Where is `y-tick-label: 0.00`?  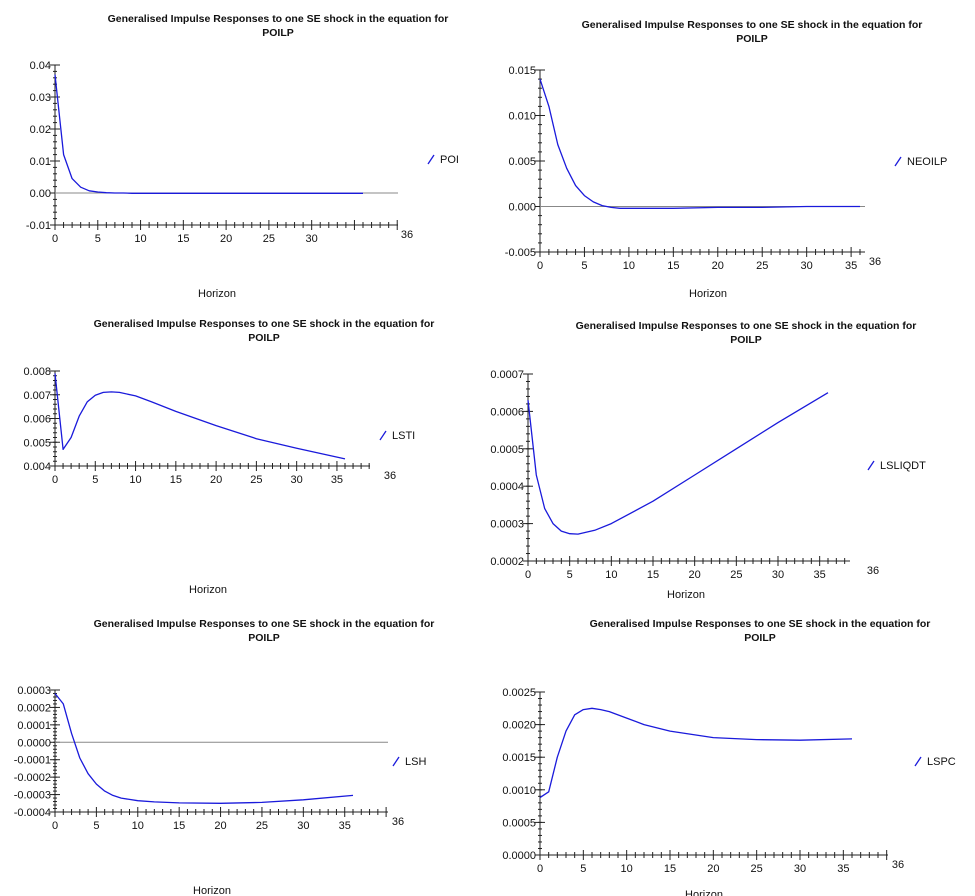 y-tick-label: 0.00 is located at coordinates (40, 194).